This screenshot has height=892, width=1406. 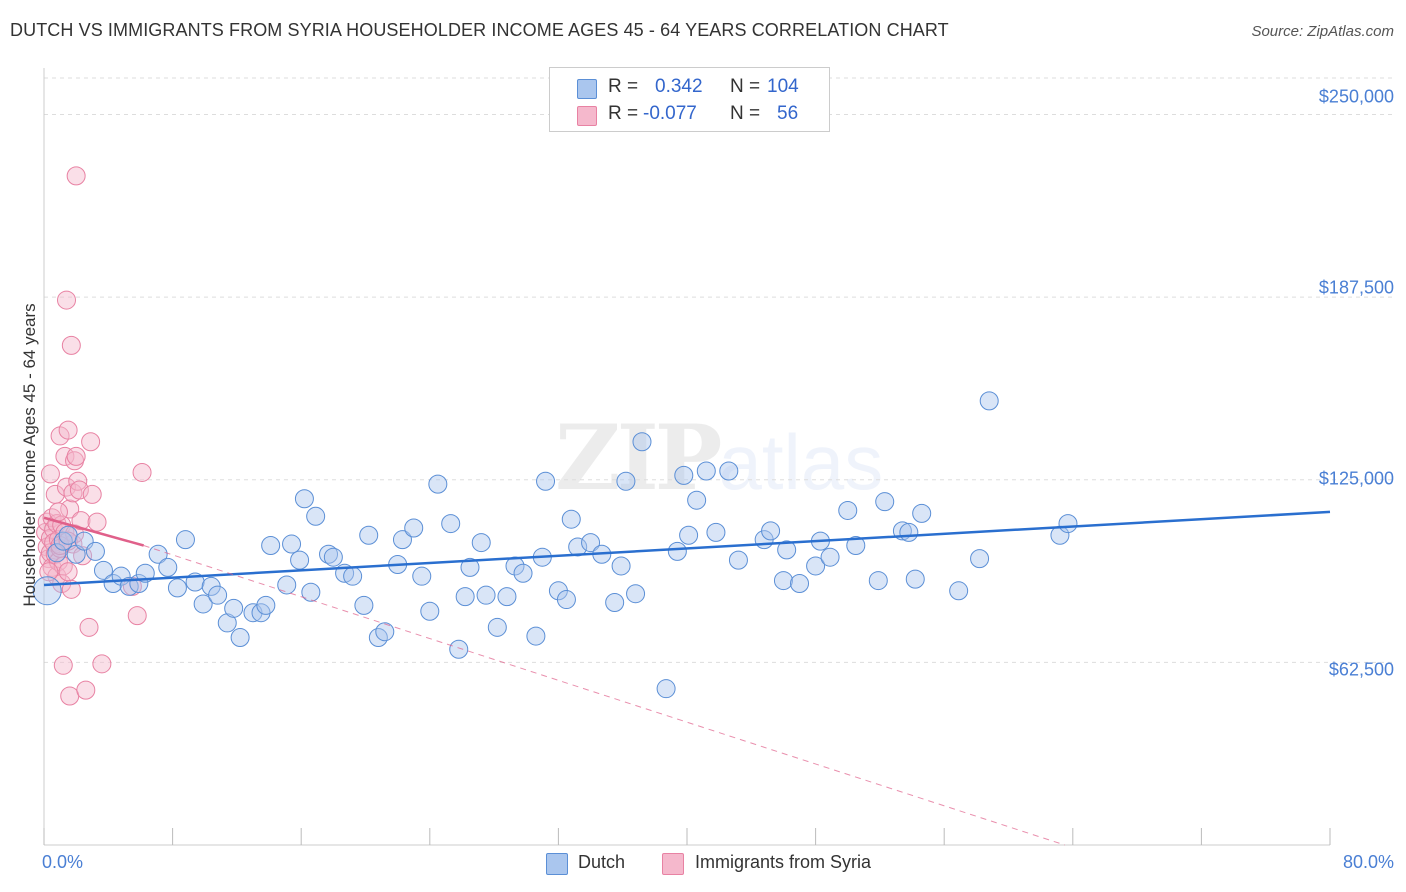 What do you see at coordinates (1368, 862) in the screenshot?
I see `x-tick-max: 80.0%` at bounding box center [1368, 862].